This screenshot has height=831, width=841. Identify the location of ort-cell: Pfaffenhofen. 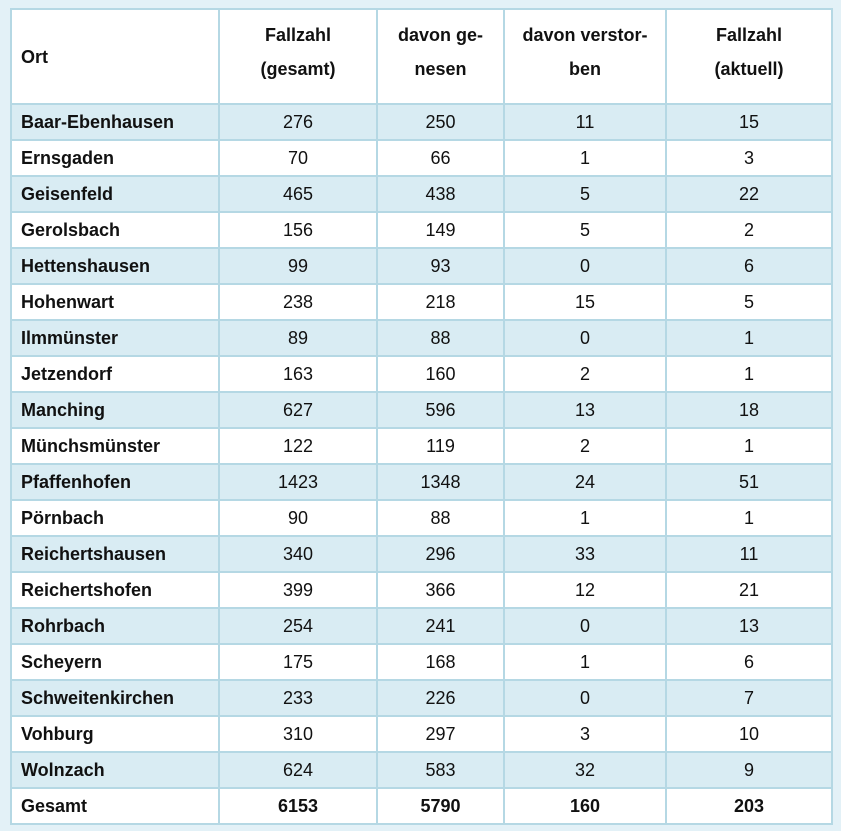
(115, 482).